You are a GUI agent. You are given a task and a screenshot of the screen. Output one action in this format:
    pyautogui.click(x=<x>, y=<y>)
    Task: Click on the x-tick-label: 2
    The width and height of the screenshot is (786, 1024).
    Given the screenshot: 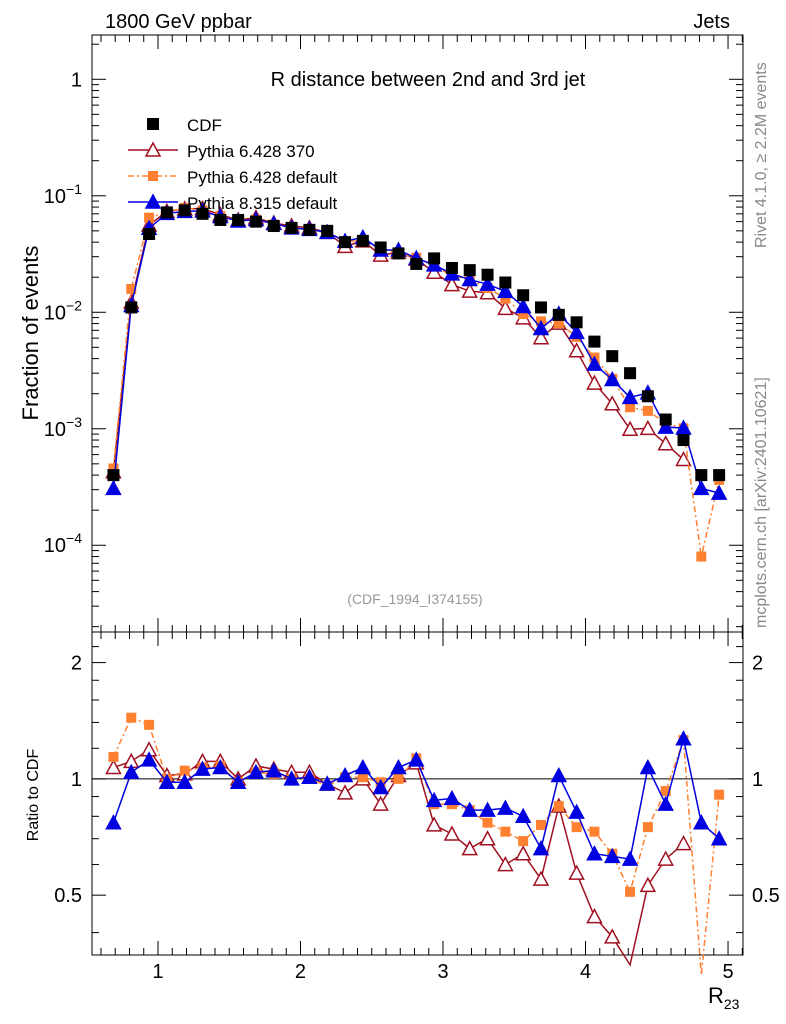 What is the action you would take?
    pyautogui.click(x=300, y=972)
    